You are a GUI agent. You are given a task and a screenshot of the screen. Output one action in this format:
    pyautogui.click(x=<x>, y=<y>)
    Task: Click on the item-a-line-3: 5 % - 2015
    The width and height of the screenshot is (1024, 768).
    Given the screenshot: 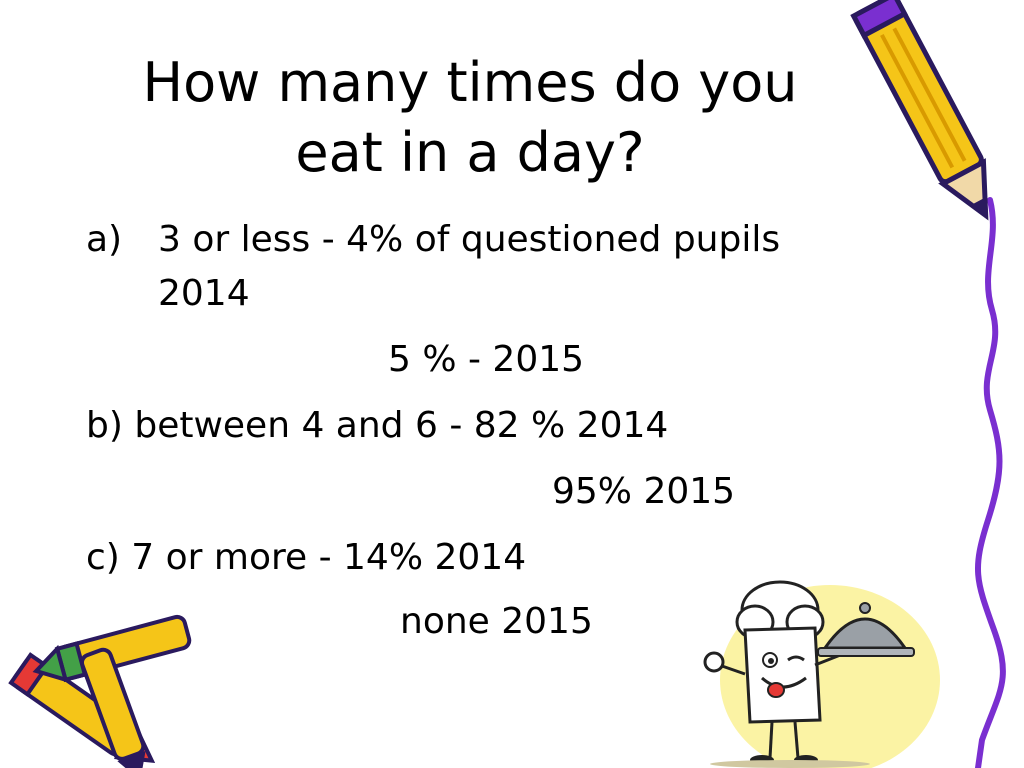 What is the action you would take?
    pyautogui.click(x=486, y=359)
    